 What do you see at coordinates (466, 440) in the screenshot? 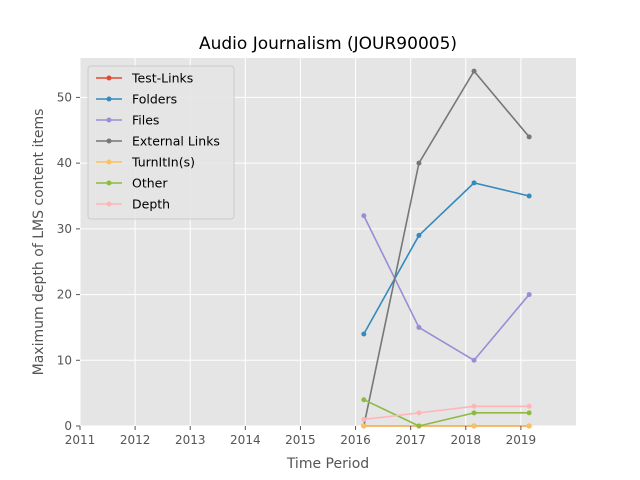
I see `x-tick-label: 2018` at bounding box center [466, 440].